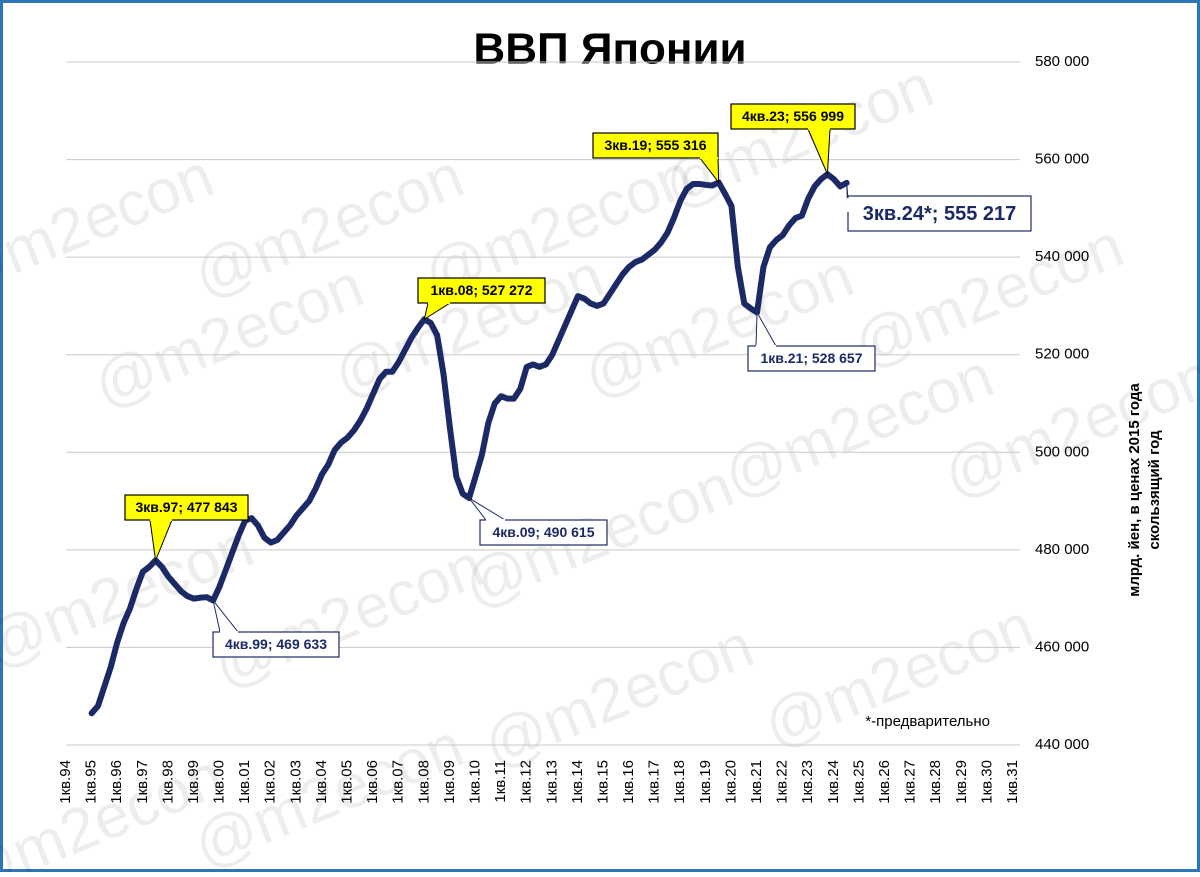  I want to click on y-axis-label-line: млрд. йен, в ценах 2015 года, so click(1134, 490).